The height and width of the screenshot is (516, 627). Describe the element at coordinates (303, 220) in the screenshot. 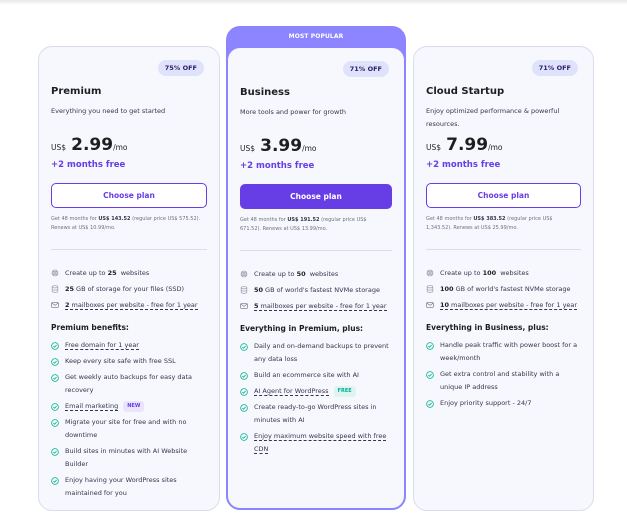

I see `fine-print-total: US$ 191.52` at that location.